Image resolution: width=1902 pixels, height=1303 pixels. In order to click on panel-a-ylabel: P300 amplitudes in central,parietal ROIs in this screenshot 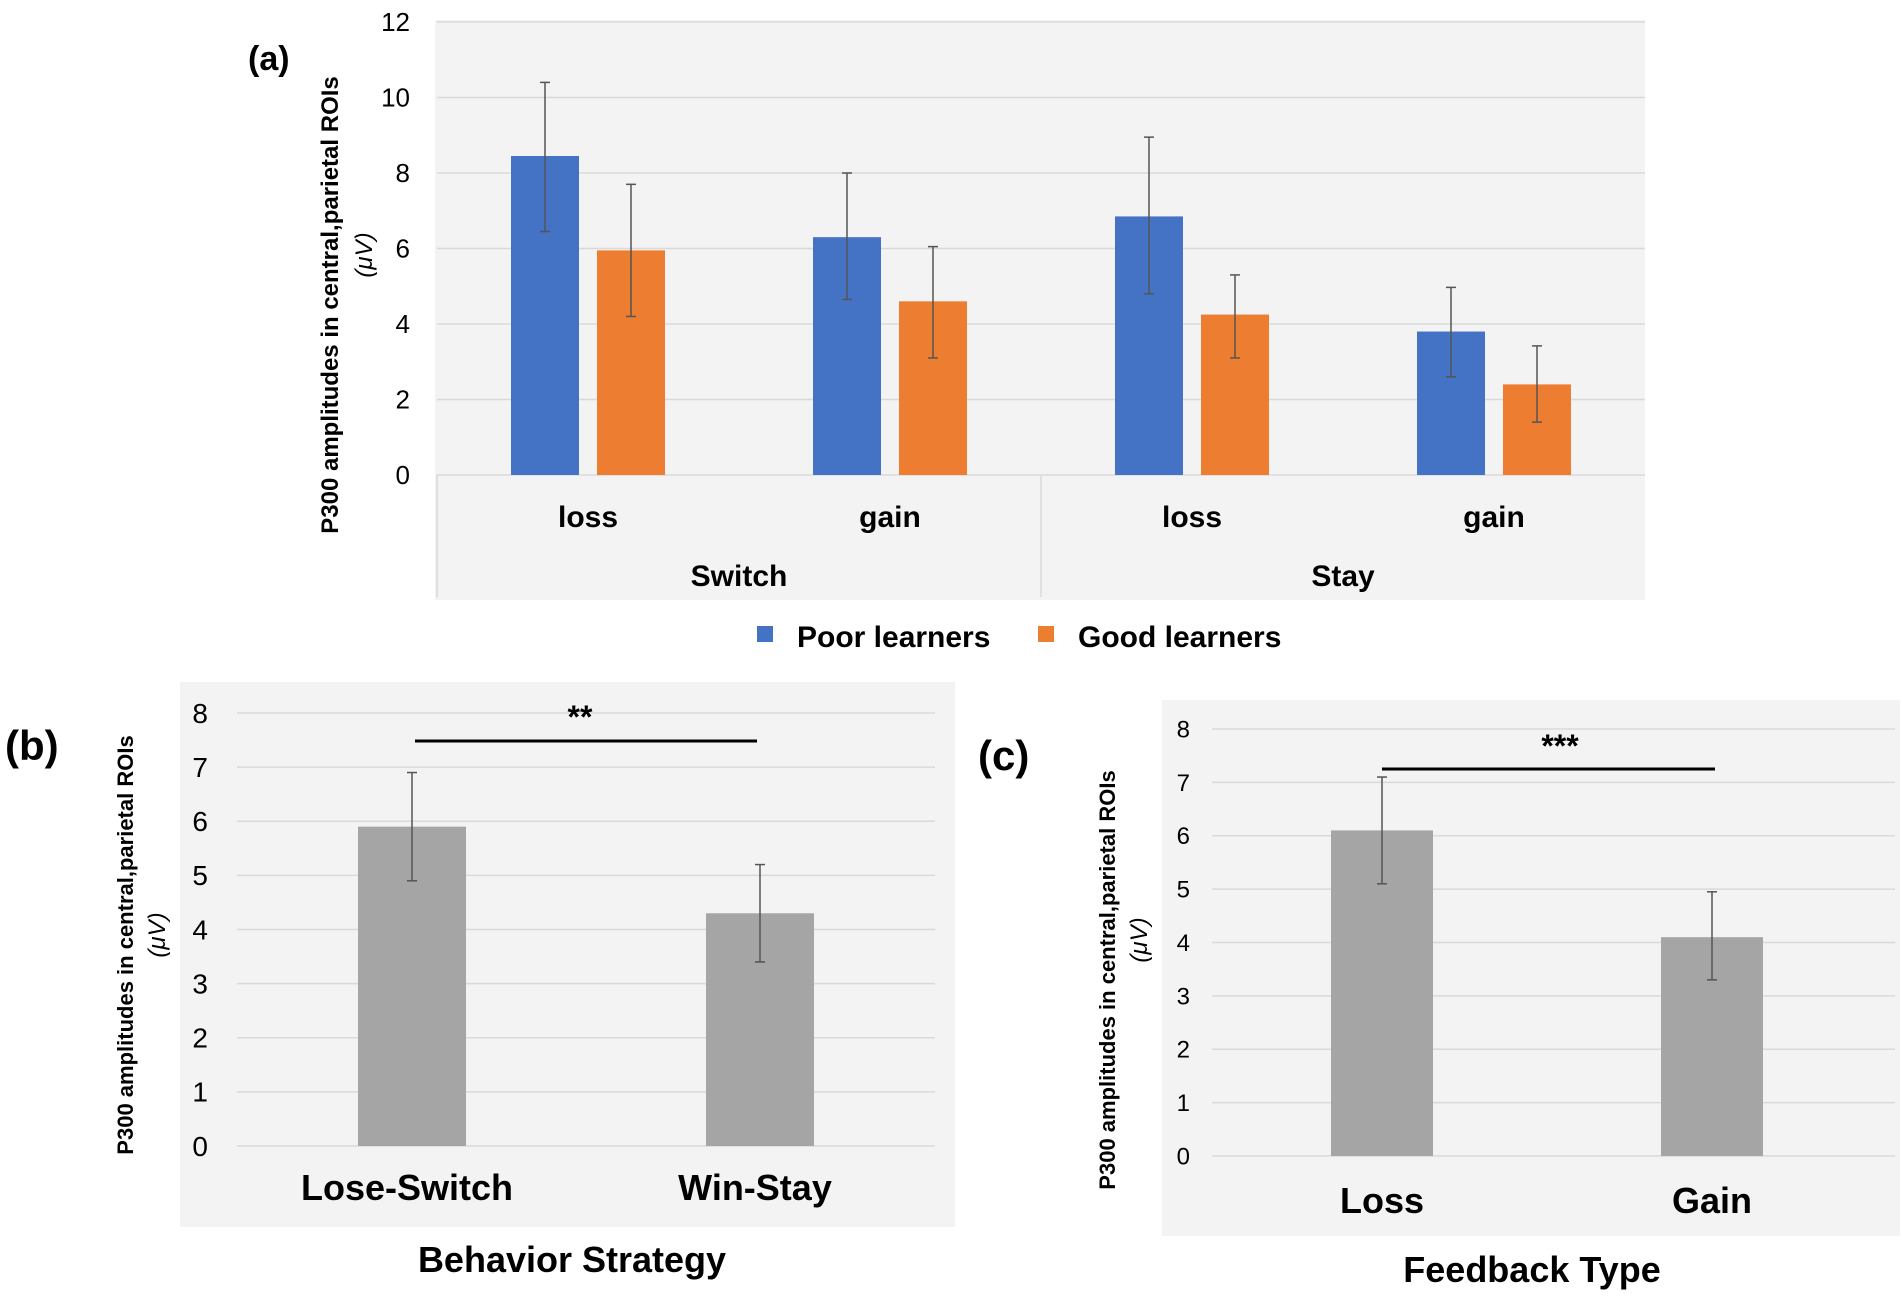, I will do `click(330, 305)`.